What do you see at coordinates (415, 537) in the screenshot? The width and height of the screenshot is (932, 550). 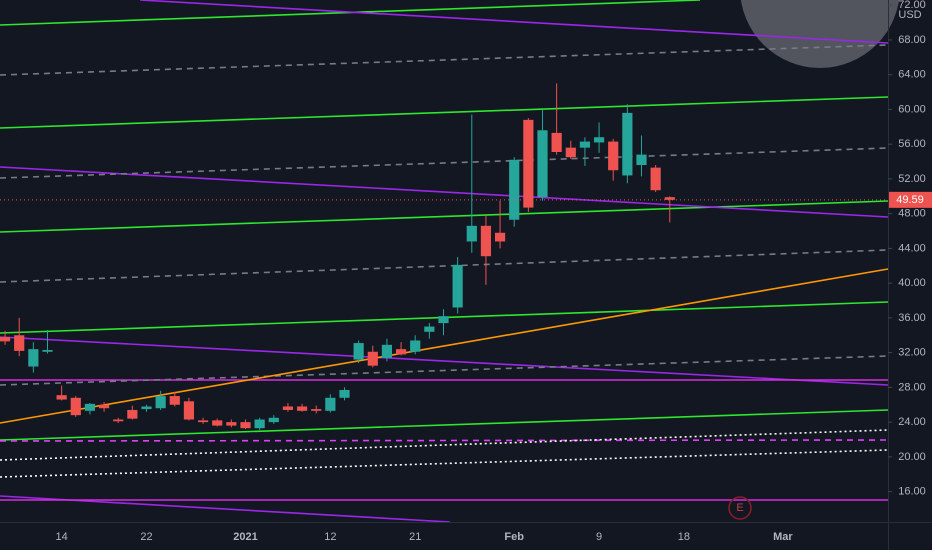 I see `x-tick-label: 21` at bounding box center [415, 537].